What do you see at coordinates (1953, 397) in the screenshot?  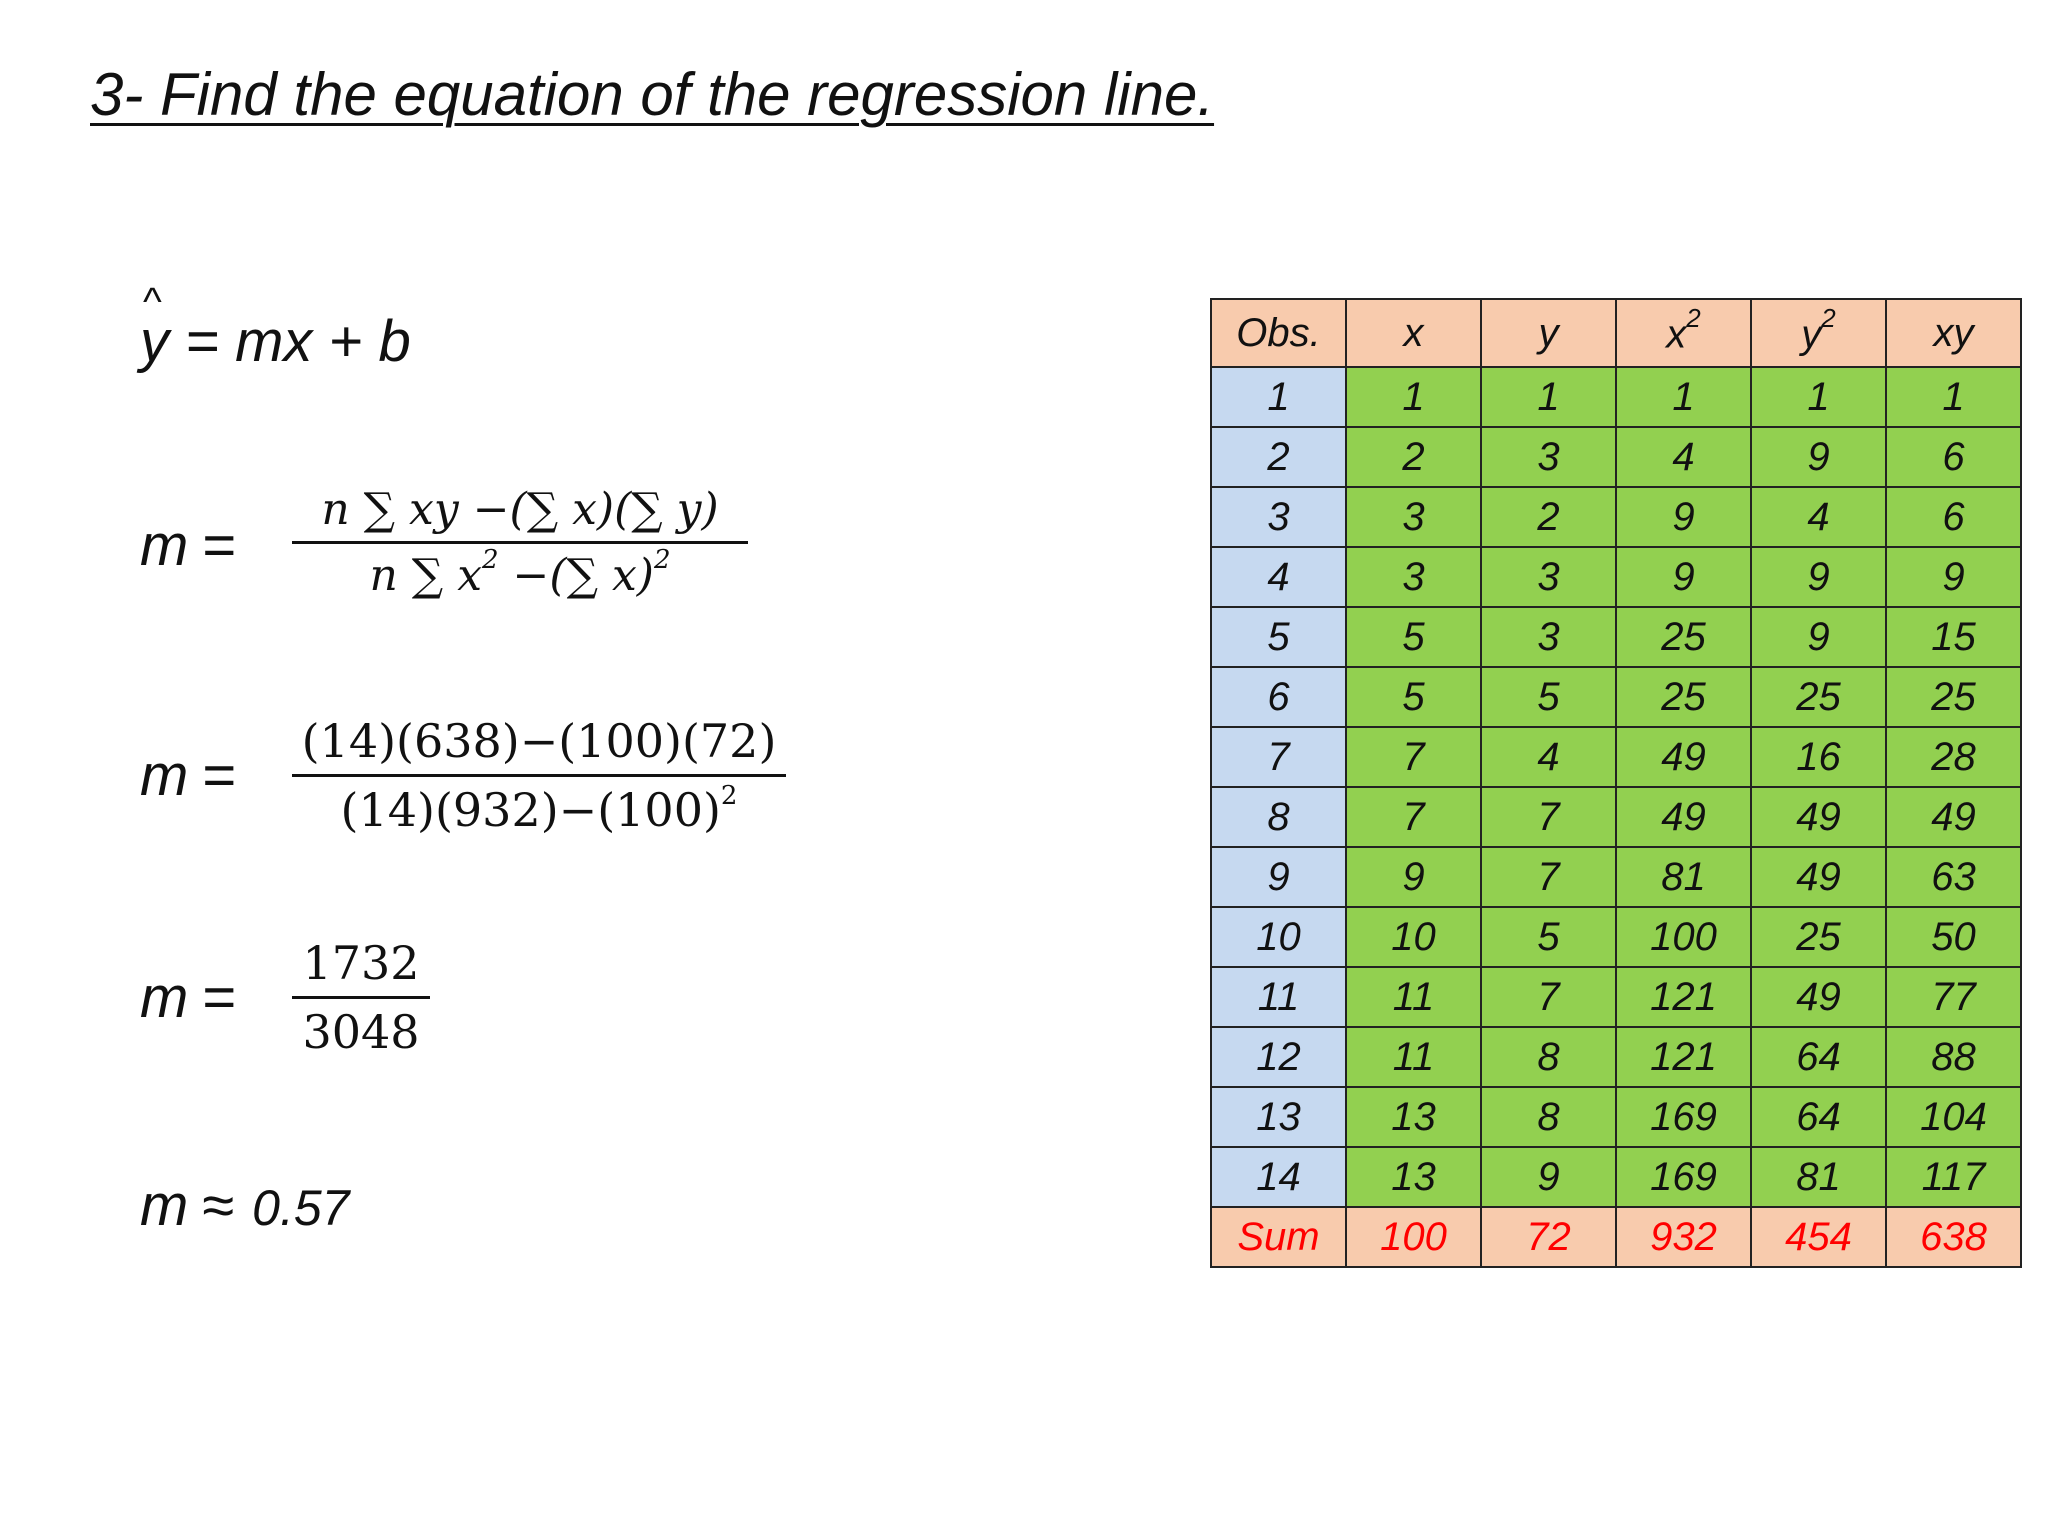 I see `cell-xy: 1` at bounding box center [1953, 397].